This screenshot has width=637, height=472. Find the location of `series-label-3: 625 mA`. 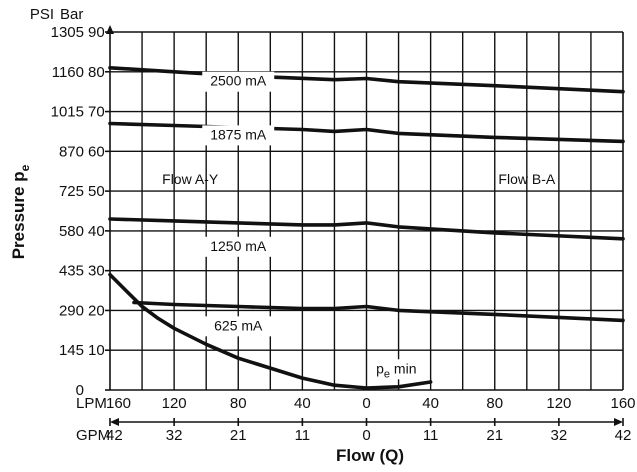

series-label-3: 625 mA is located at coordinates (238, 326).